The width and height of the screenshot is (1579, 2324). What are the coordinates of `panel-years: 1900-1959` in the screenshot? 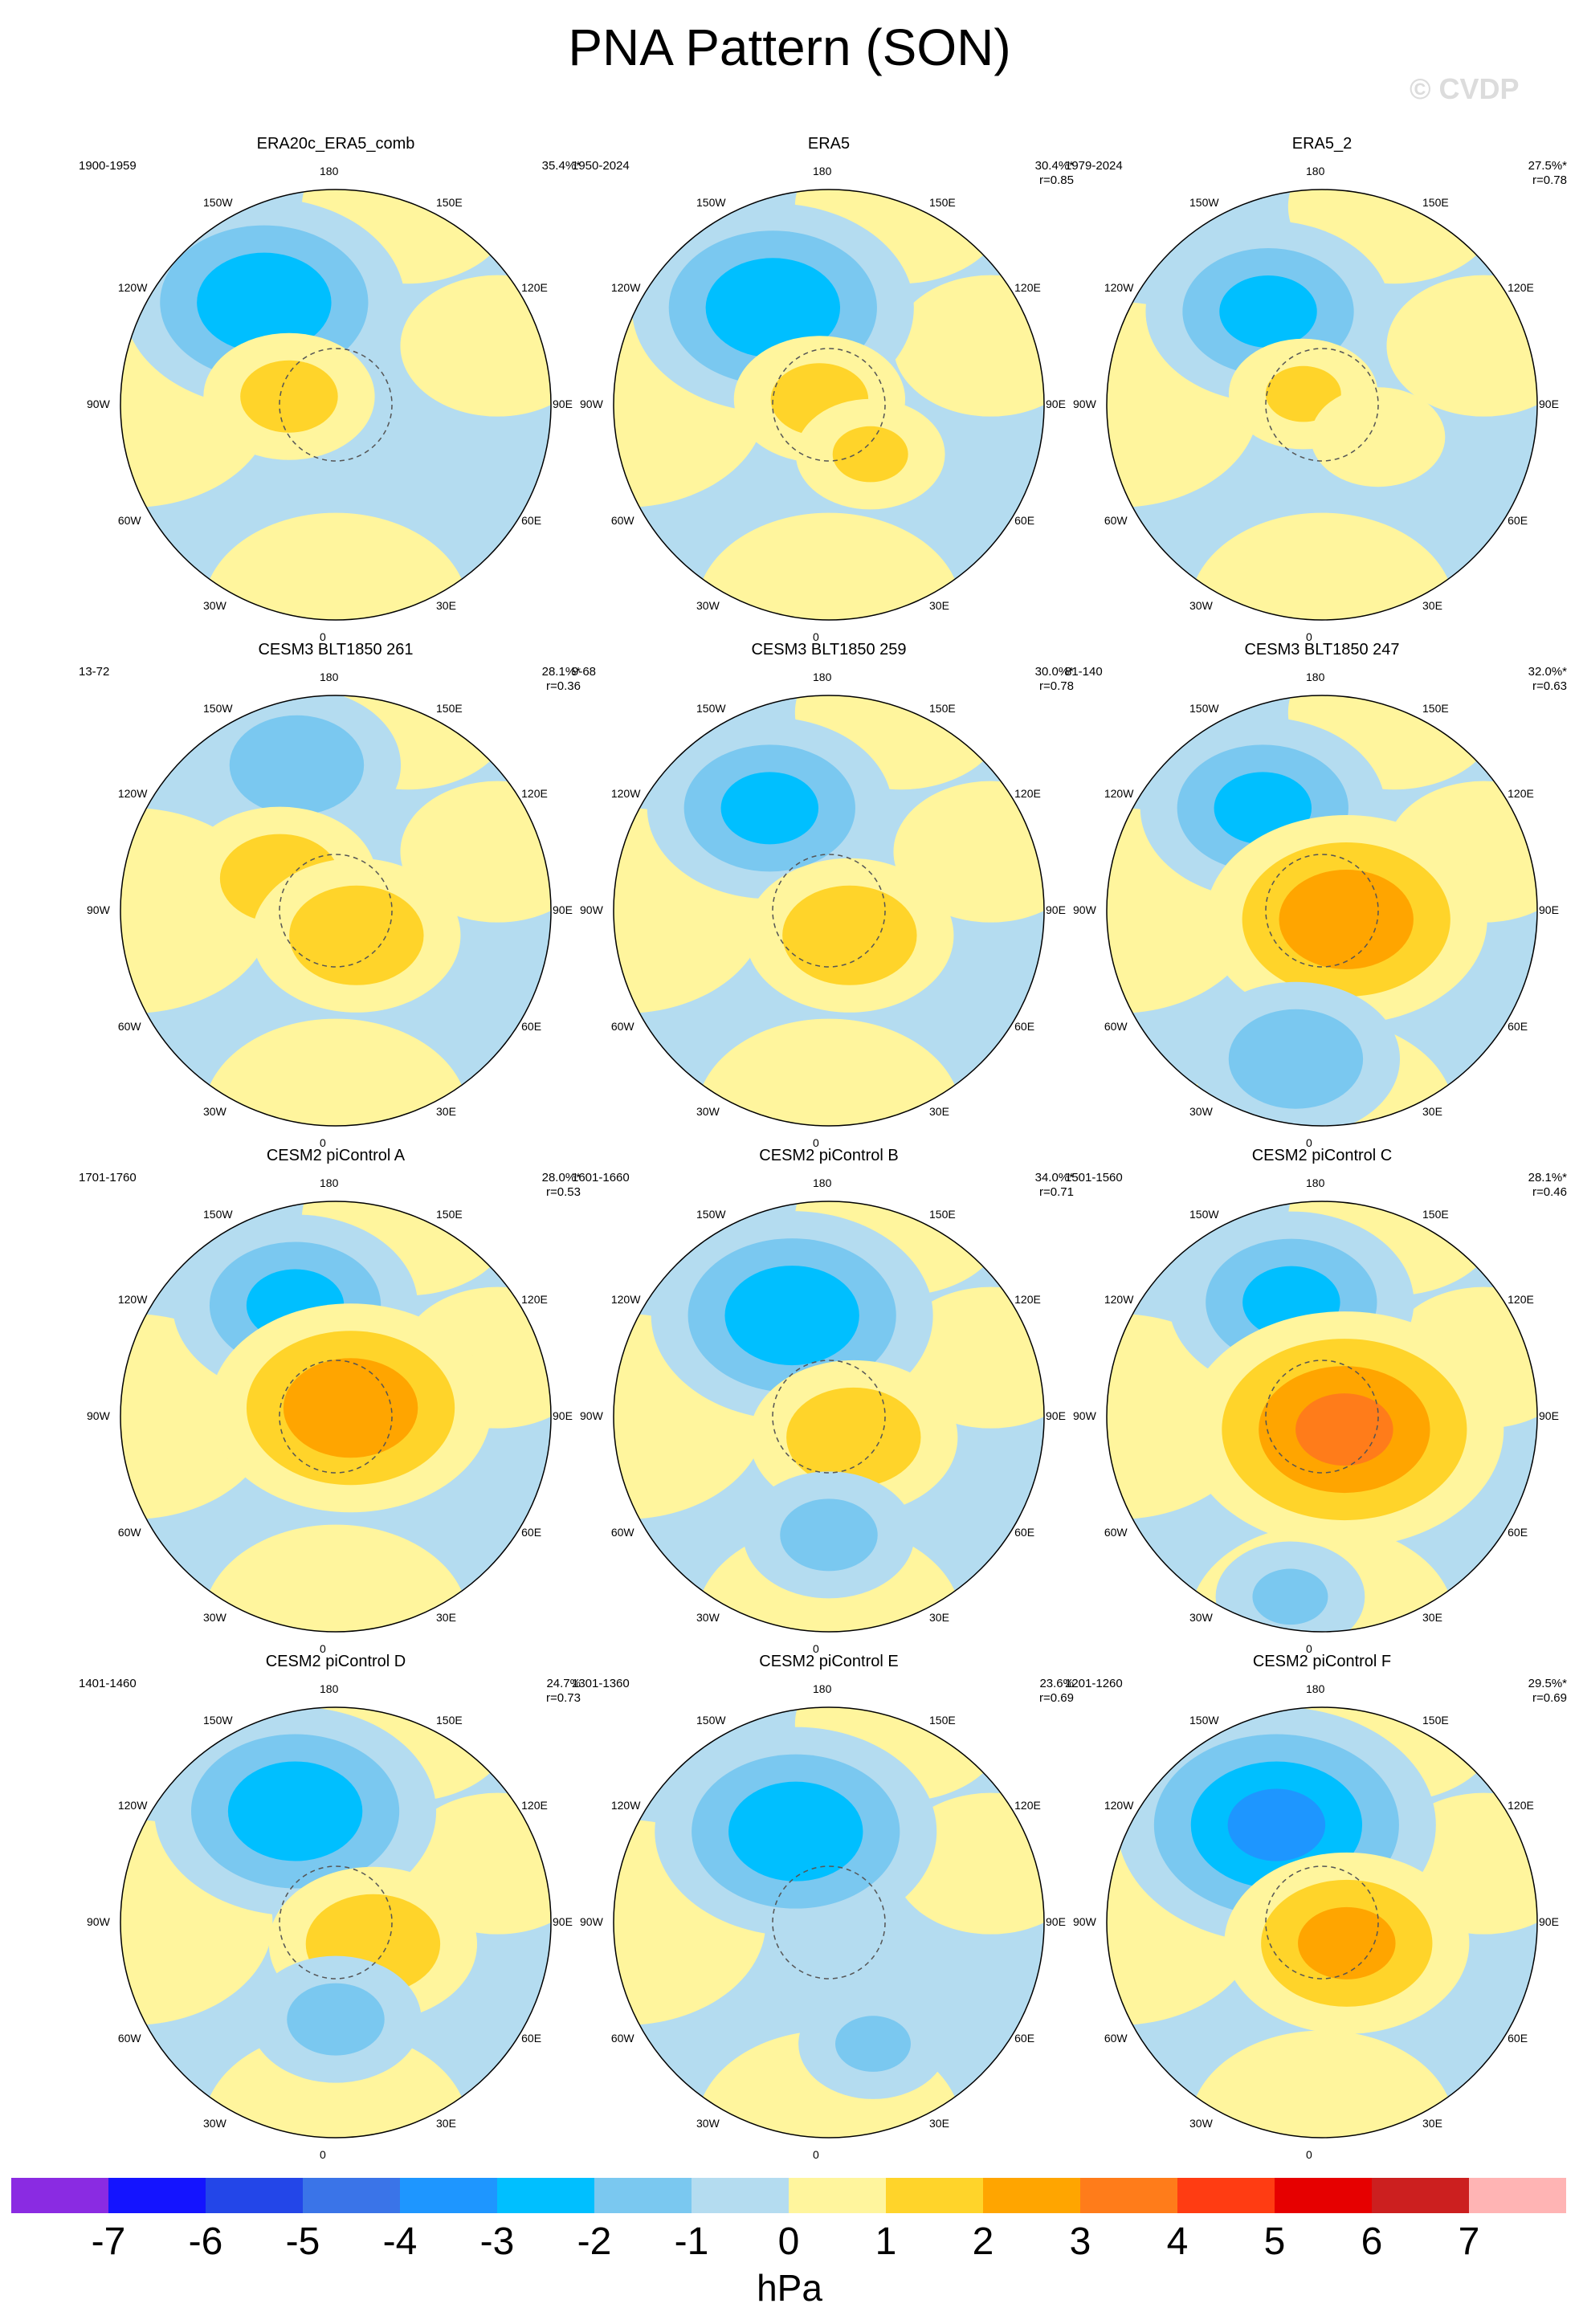 It's located at (108, 166).